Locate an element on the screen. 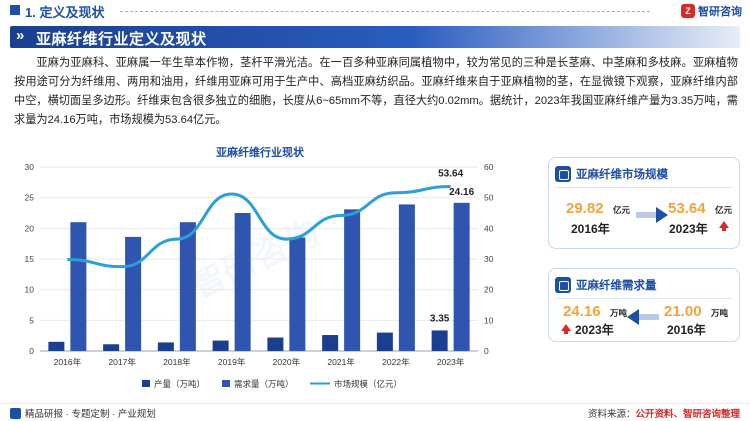 This screenshot has width=750, height=421. y-right-tick-label: 20 is located at coordinates (489, 290).